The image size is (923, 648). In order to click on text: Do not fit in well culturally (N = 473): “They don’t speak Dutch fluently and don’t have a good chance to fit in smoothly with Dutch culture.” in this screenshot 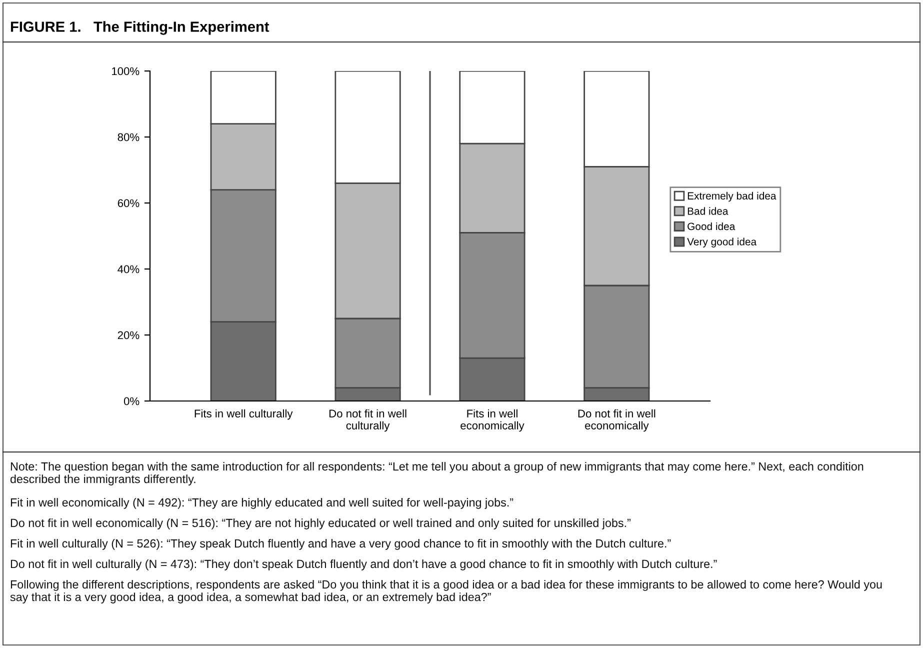, I will do `click(363, 565)`.